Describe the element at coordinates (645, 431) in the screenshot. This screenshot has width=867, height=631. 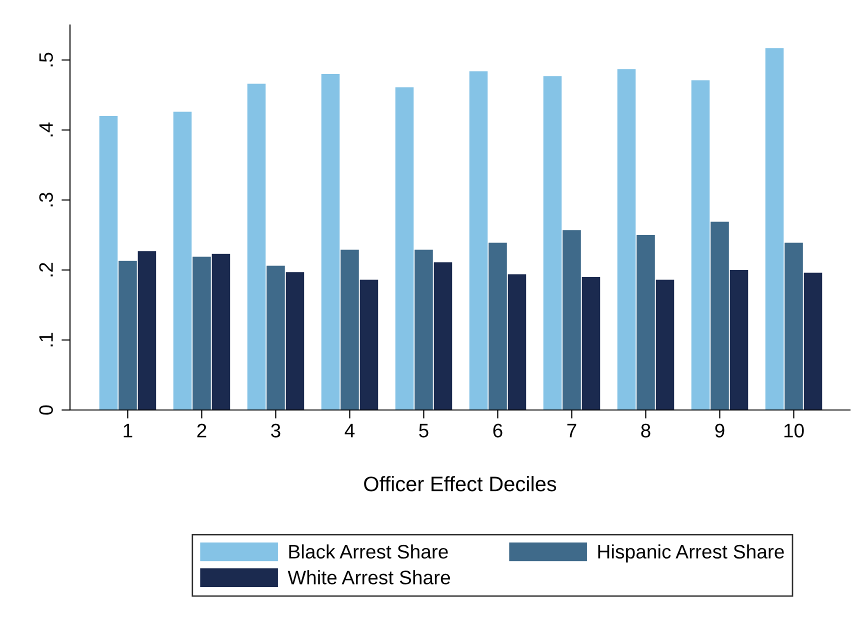
I see `x-tick-label: 8` at that location.